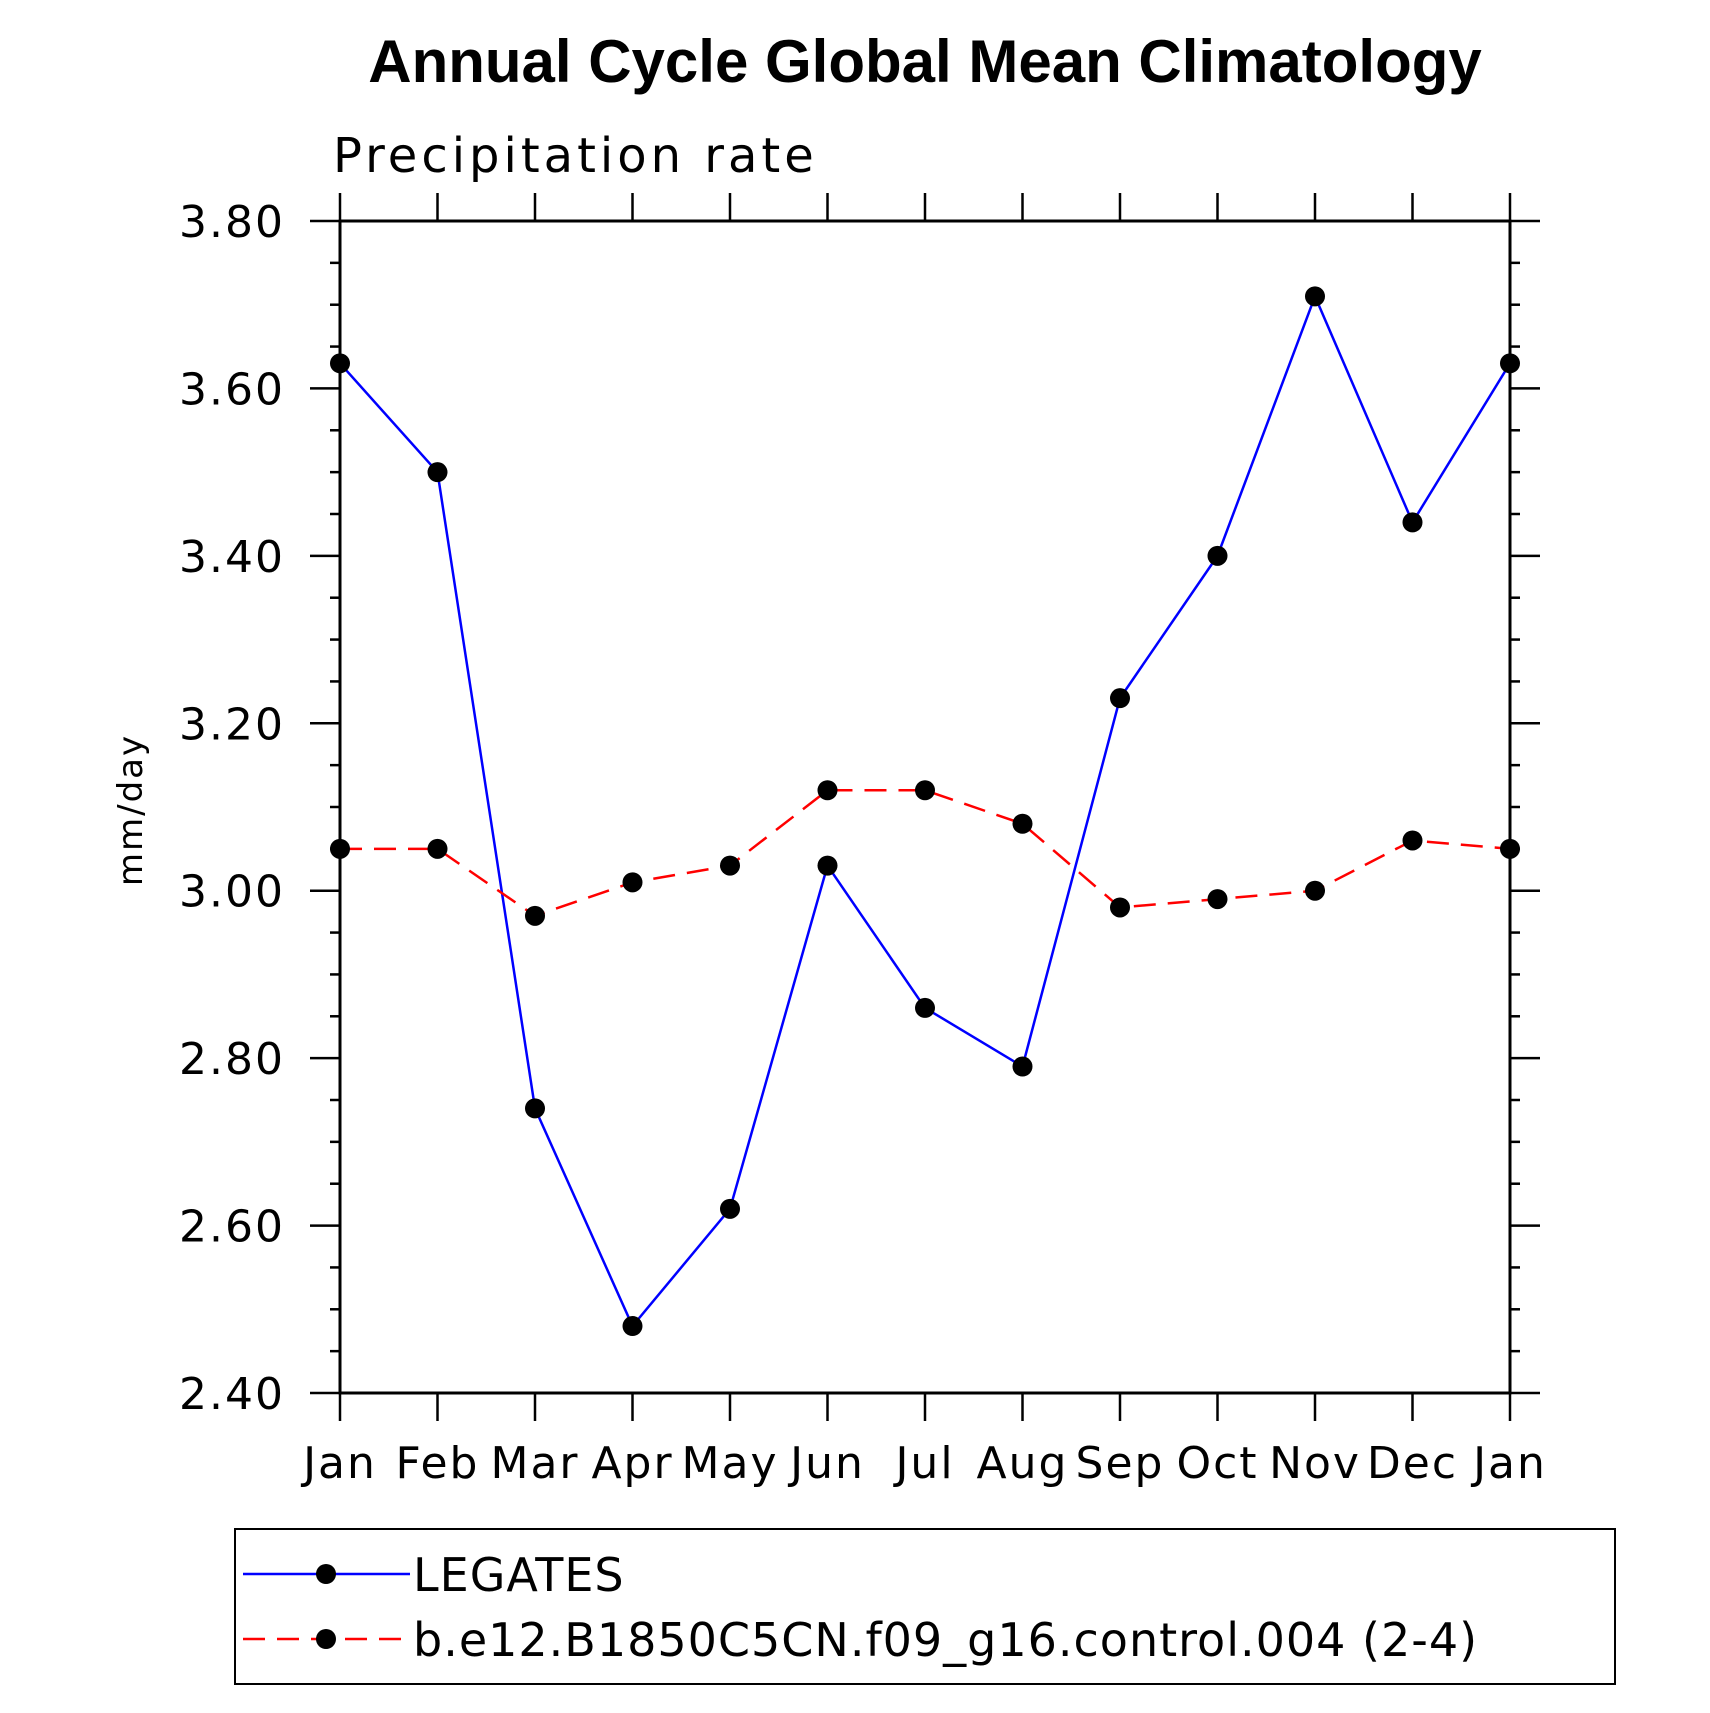  I want to click on y-tick-label: 3.60, so click(232, 389).